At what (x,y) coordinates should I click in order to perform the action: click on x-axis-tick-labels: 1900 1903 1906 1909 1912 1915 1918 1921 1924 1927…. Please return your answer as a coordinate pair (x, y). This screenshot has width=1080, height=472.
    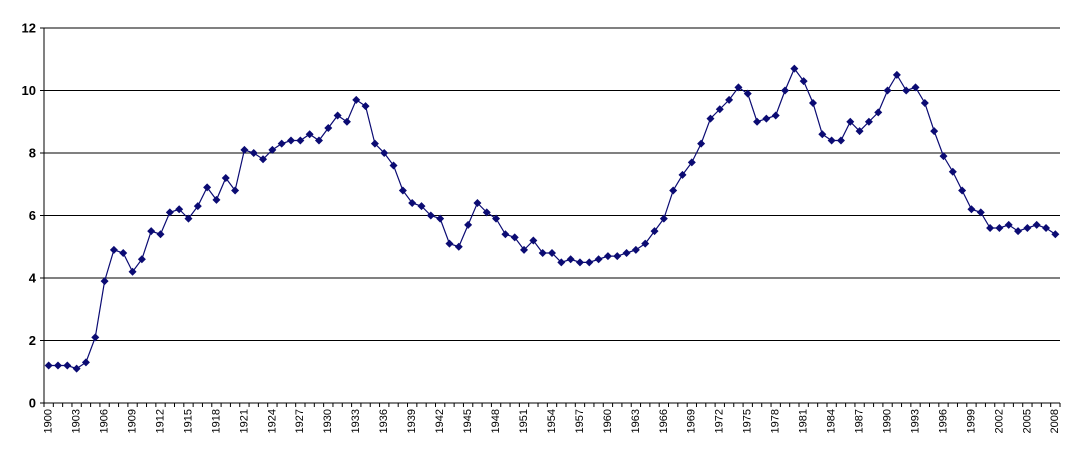
    Looking at the image, I should click on (552, 421).